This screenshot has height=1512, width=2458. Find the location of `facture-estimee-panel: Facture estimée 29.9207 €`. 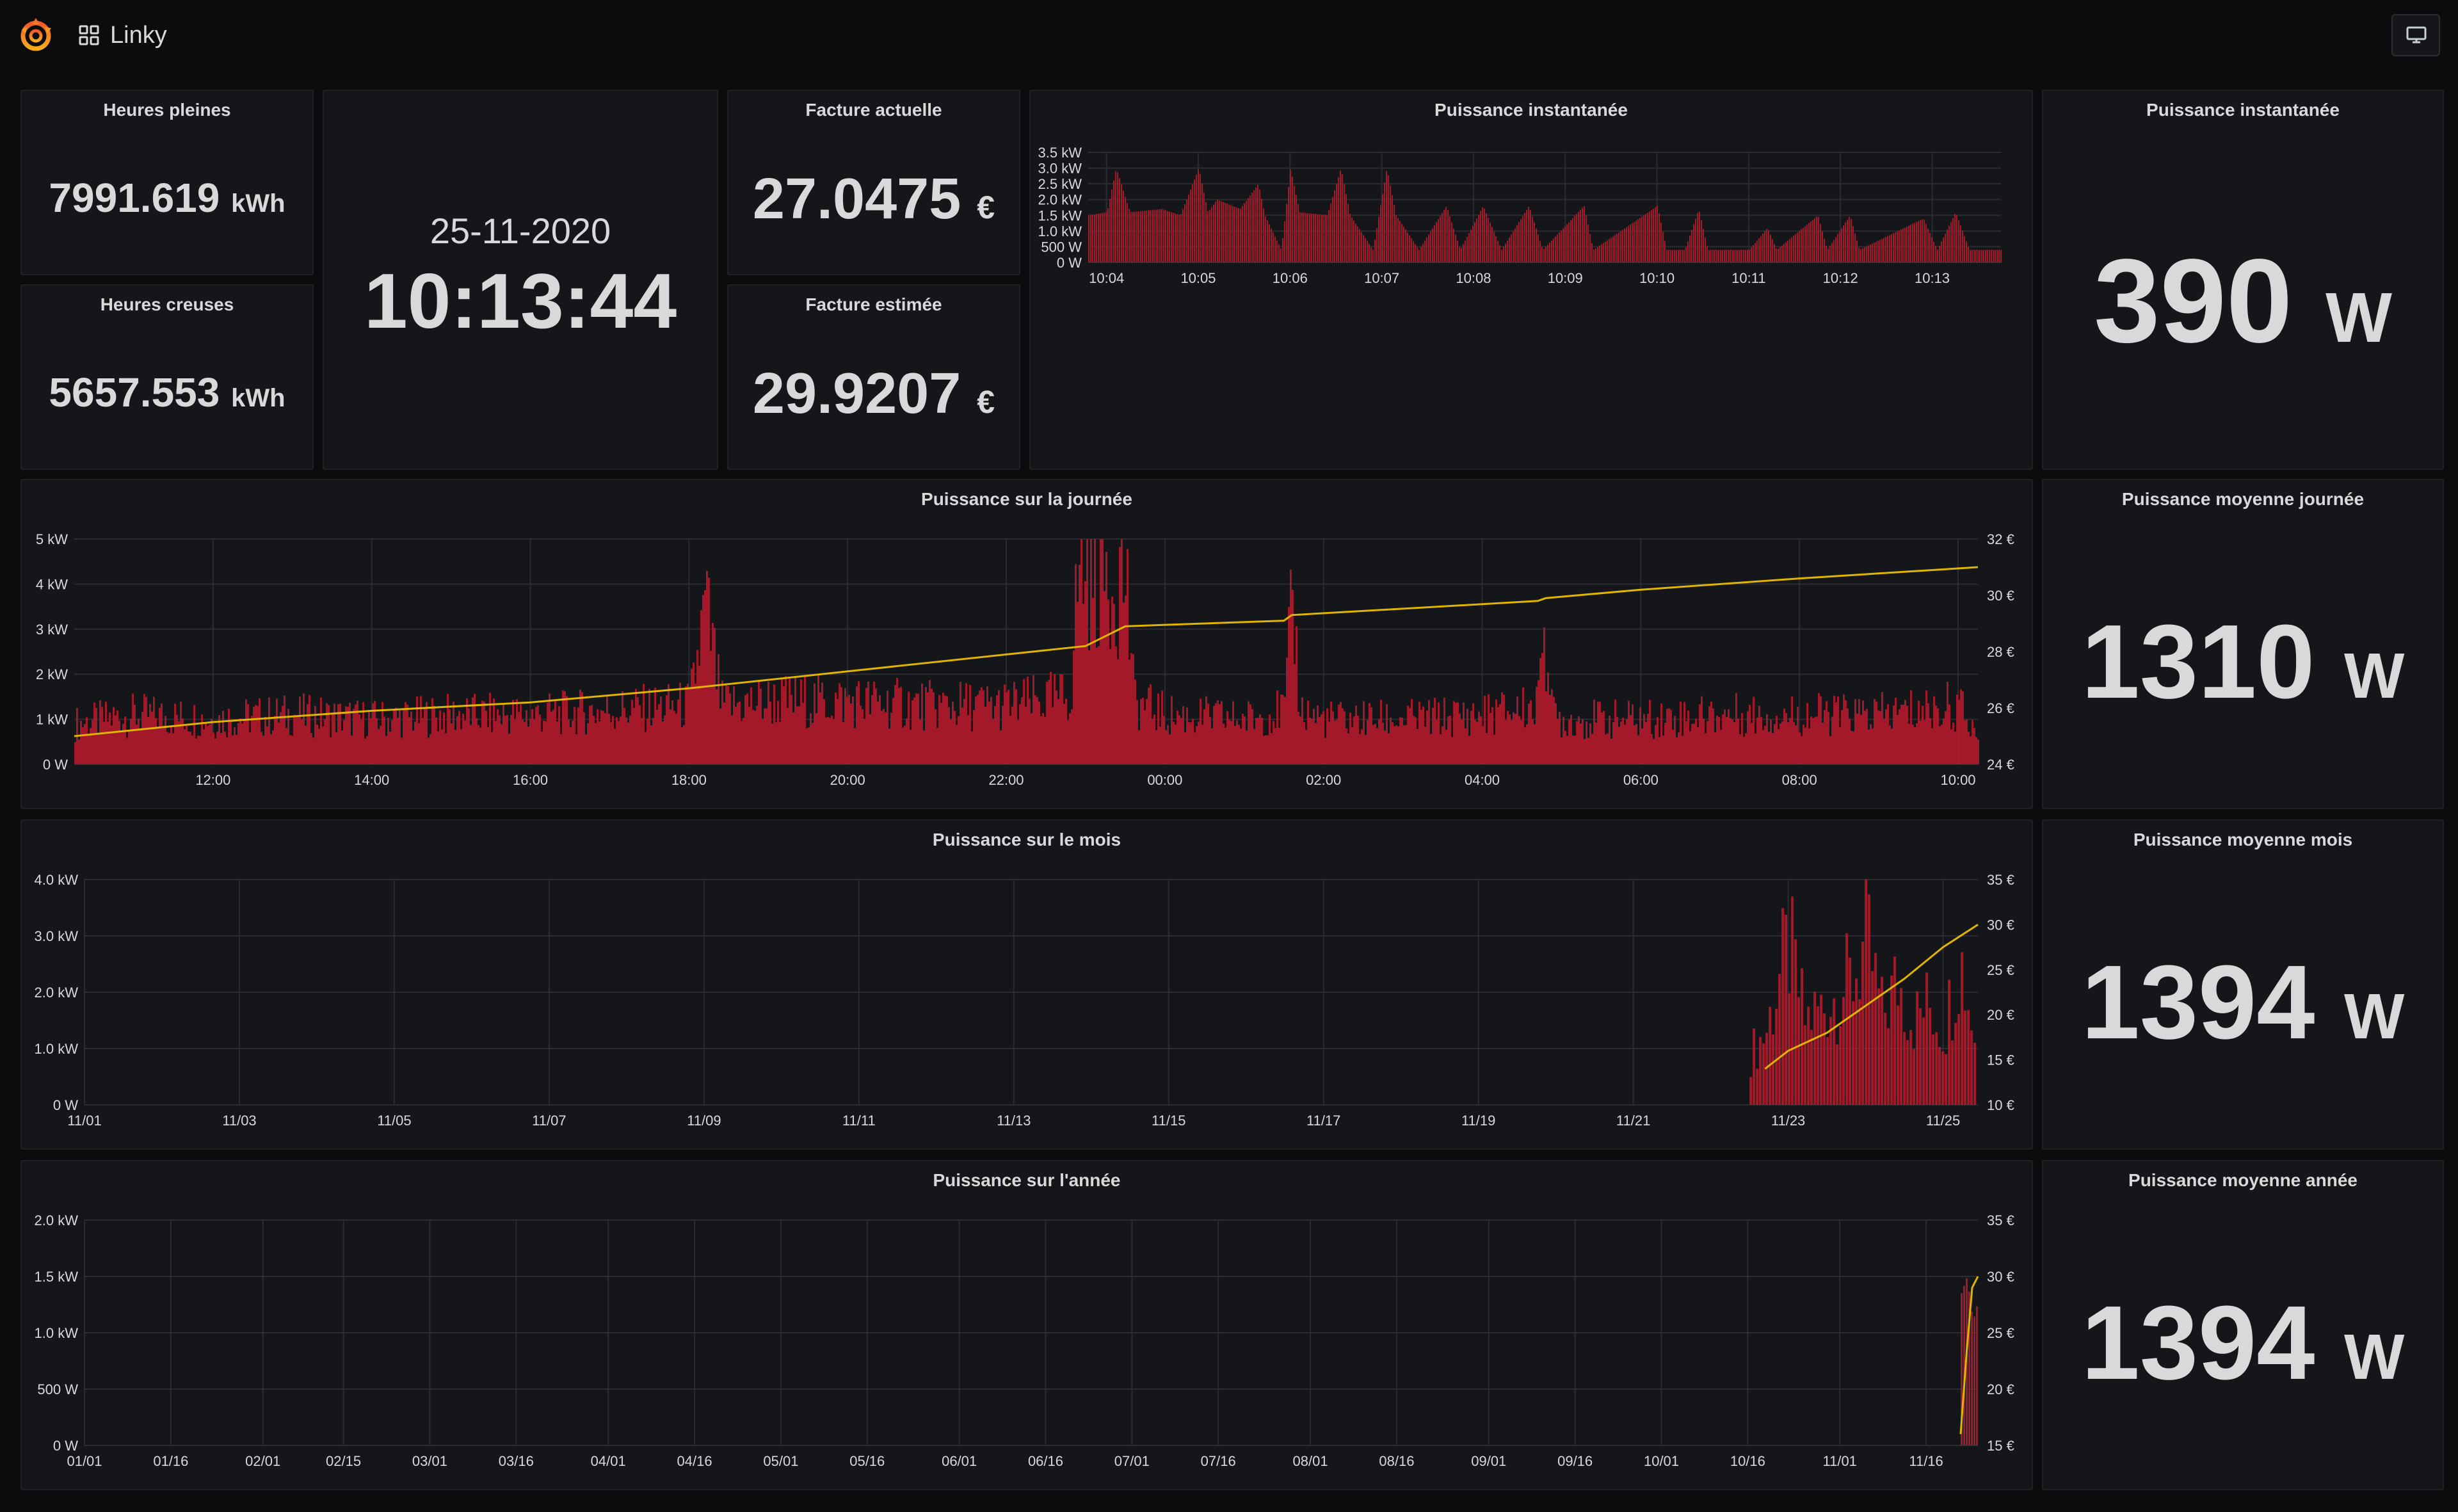

facture-estimee-panel: Facture estimée 29.9207 € is located at coordinates (874, 377).